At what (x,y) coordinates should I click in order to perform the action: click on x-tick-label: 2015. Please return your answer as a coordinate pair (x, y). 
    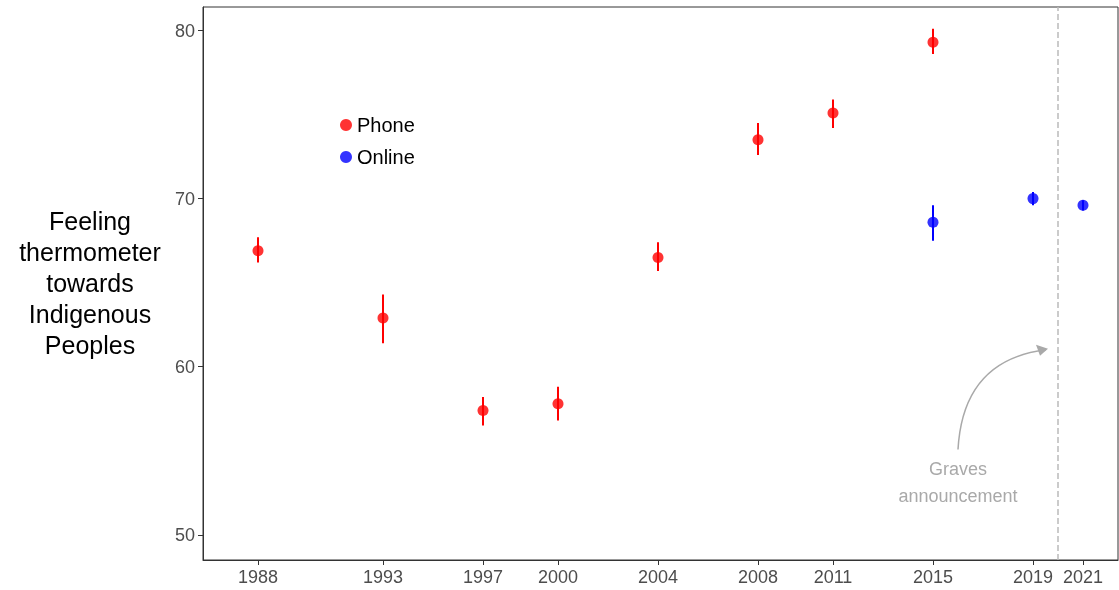
    Looking at the image, I should click on (933, 577).